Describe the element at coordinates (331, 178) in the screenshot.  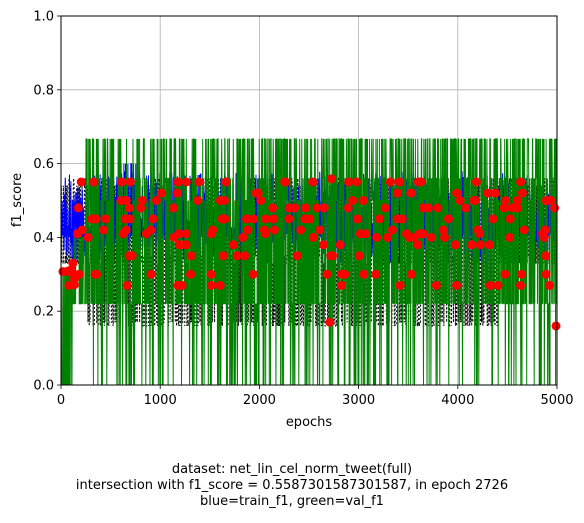
I see `intersection-marker` at that location.